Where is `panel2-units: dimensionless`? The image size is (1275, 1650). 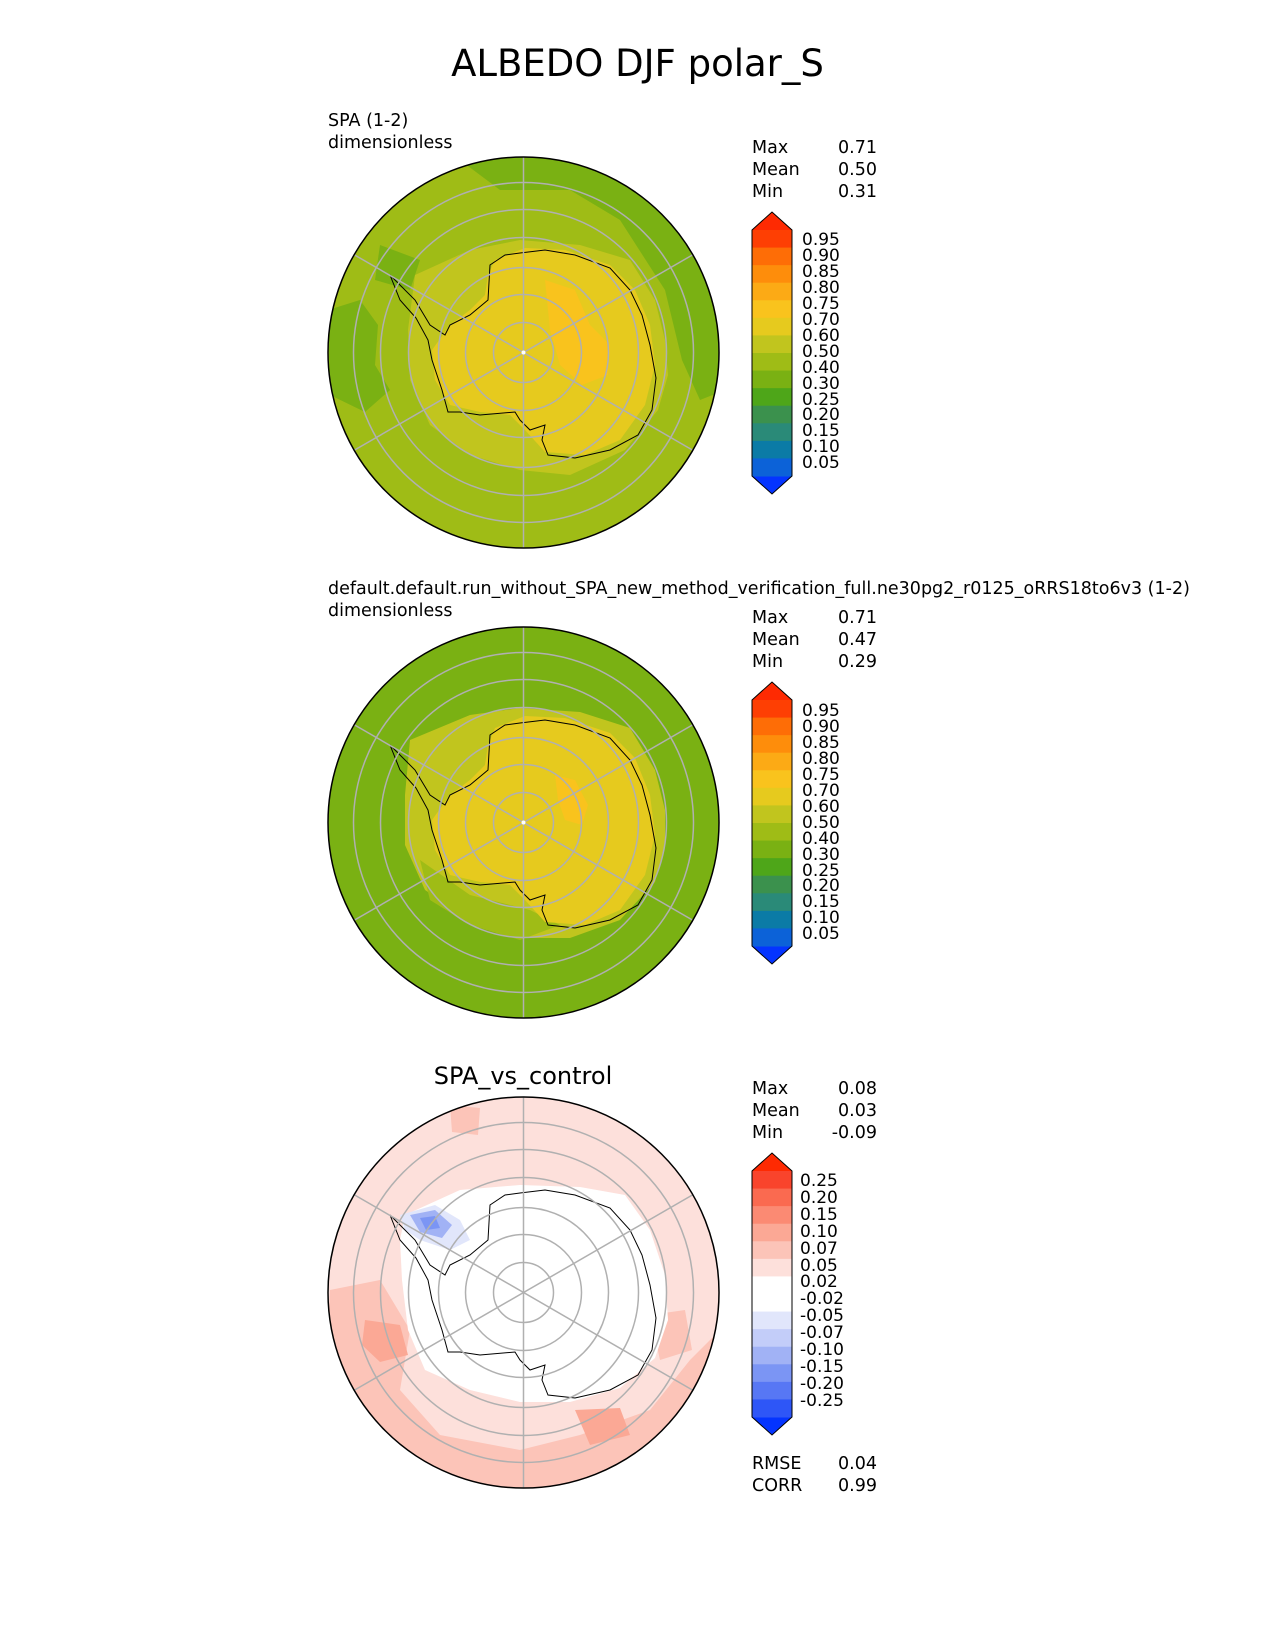
panel2-units: dimensionless is located at coordinates (390, 611).